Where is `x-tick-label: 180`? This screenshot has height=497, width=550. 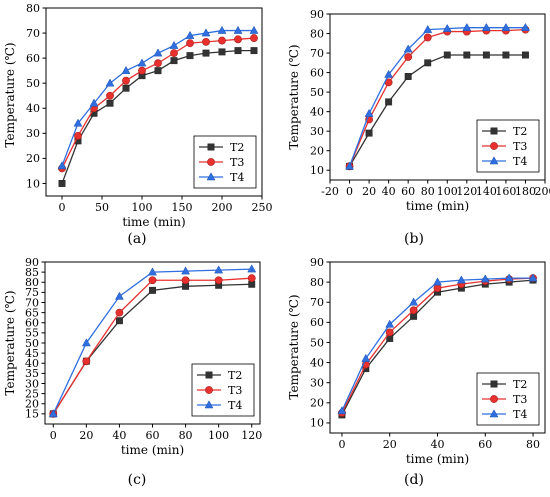 x-tick-label: 180 is located at coordinates (525, 191).